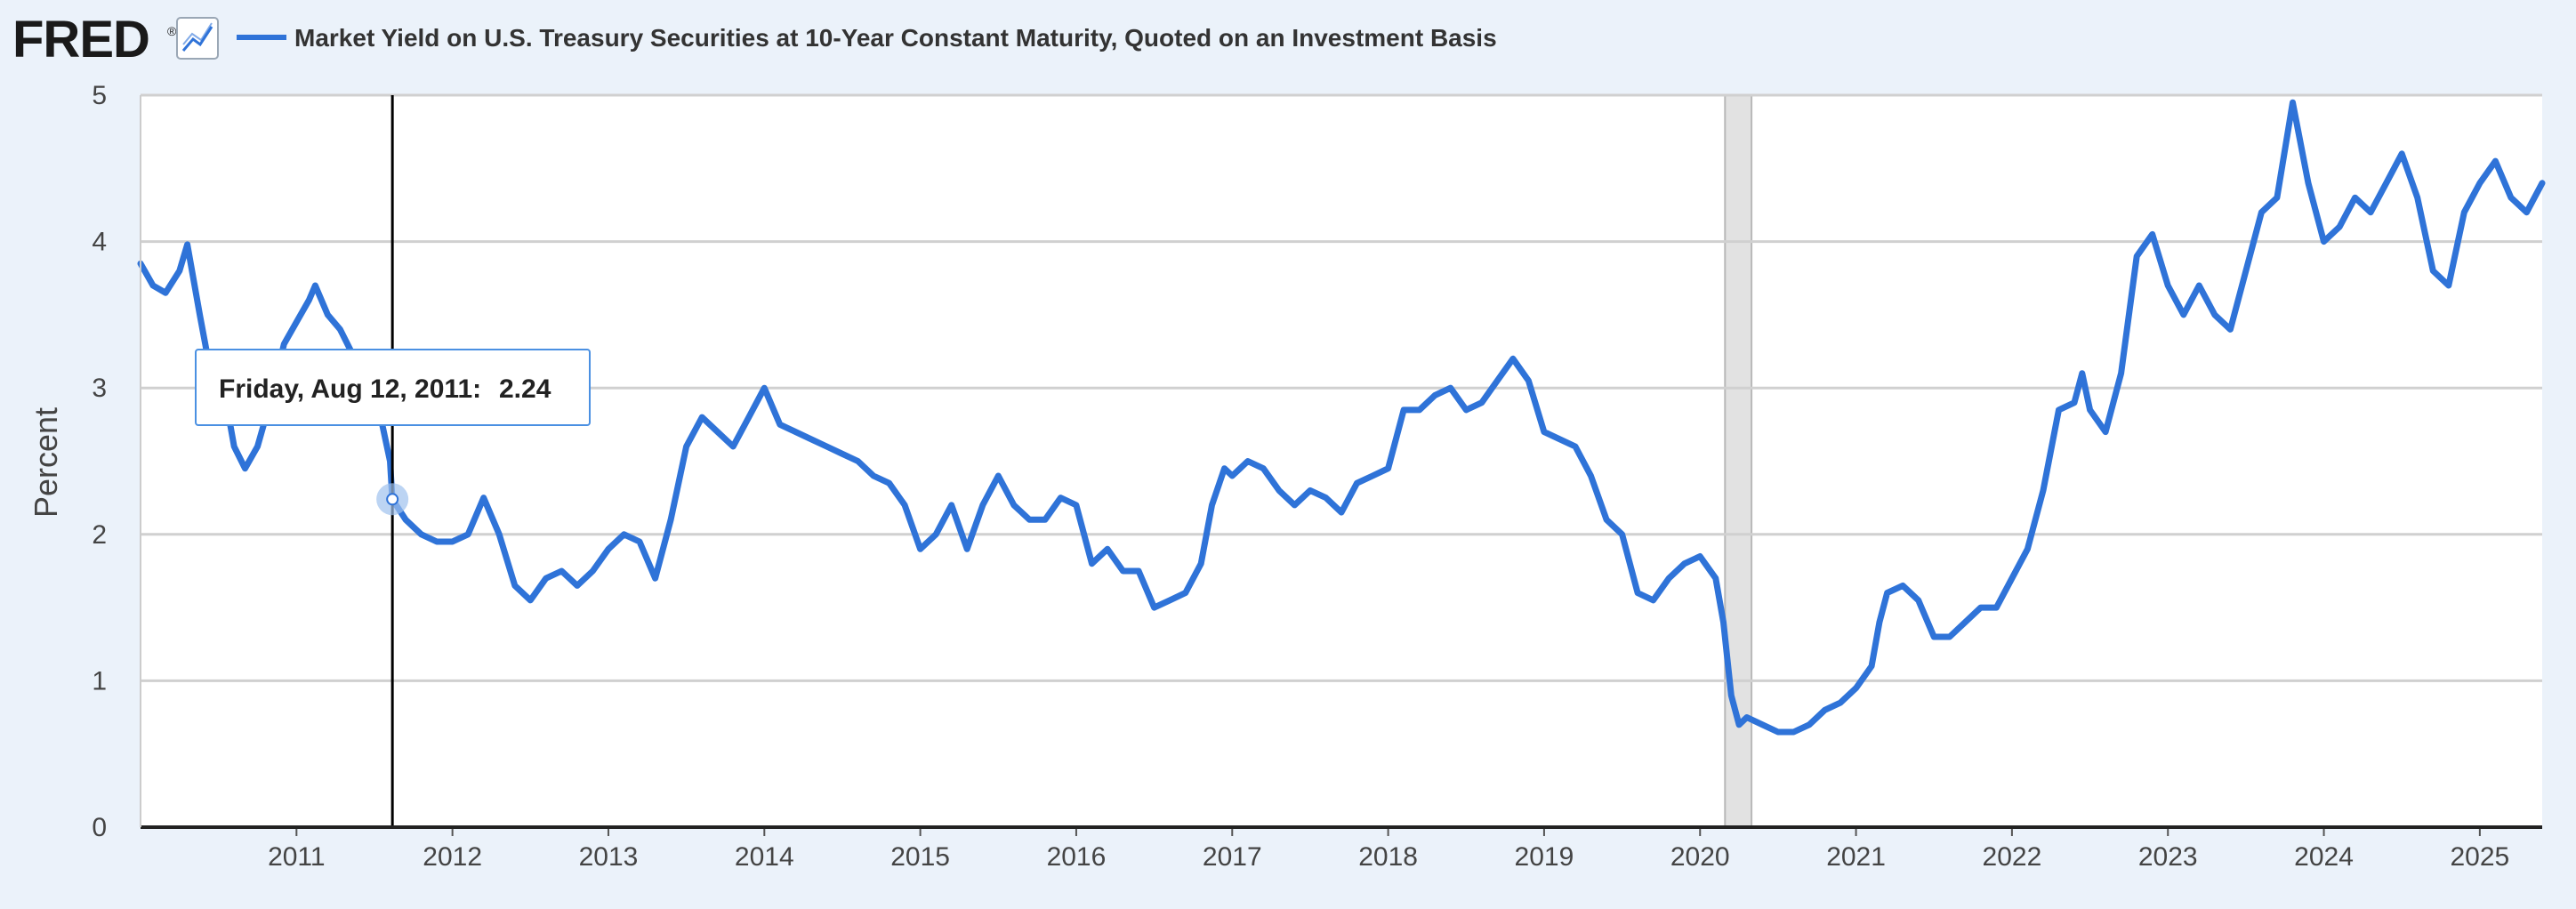 The width and height of the screenshot is (2576, 909). I want to click on recession-layer, so click(1738, 461).